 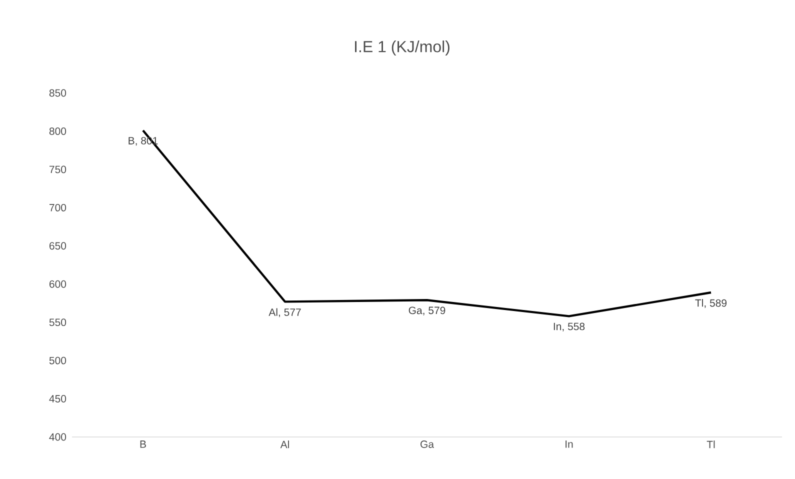 What do you see at coordinates (710, 444) in the screenshot?
I see `x-tick-label: Tl` at bounding box center [710, 444].